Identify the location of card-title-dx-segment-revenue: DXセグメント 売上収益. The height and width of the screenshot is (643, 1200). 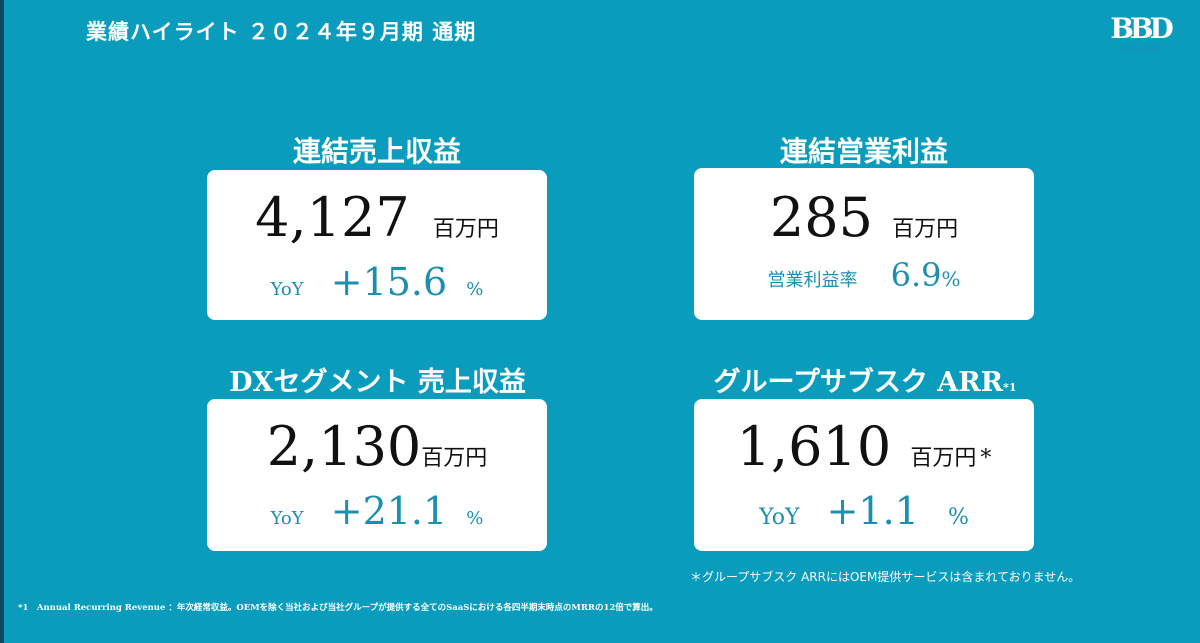
(377, 382).